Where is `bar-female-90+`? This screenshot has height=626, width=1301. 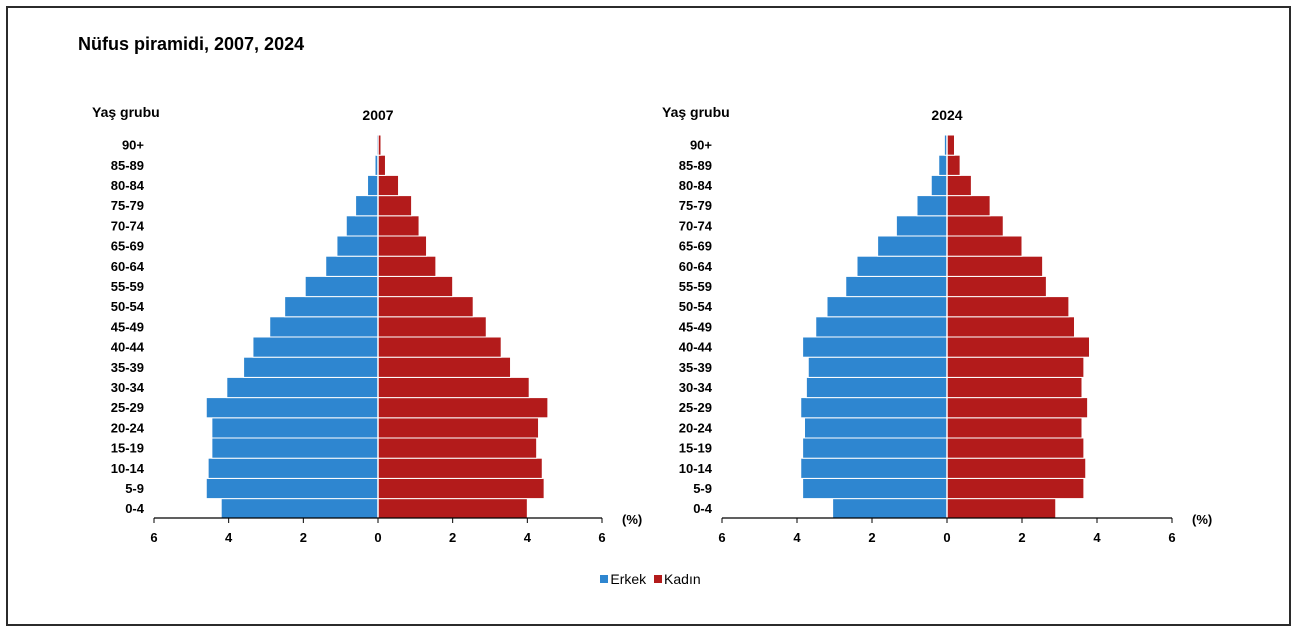 bar-female-90+ is located at coordinates (950, 145).